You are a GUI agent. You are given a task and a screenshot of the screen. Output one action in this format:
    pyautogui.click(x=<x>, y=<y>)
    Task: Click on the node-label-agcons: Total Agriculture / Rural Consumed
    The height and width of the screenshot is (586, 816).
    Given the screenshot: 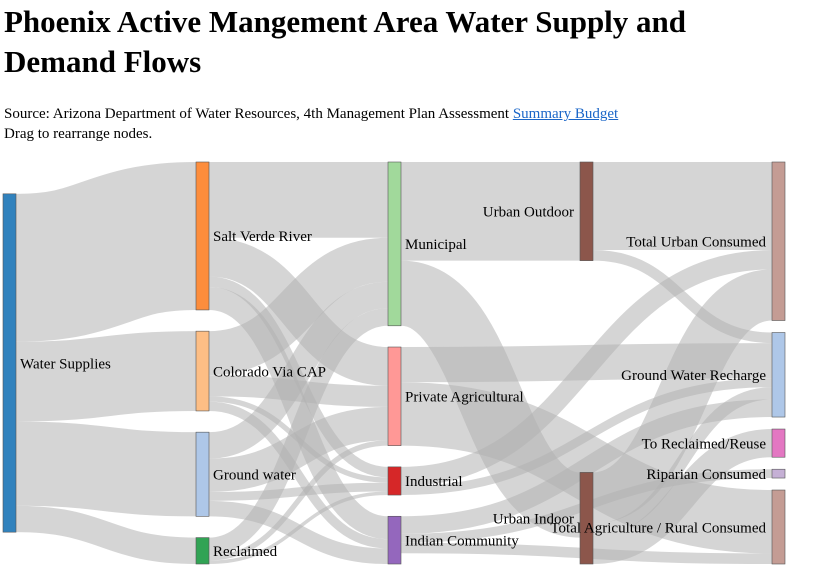 What is the action you would take?
    pyautogui.click(x=658, y=528)
    